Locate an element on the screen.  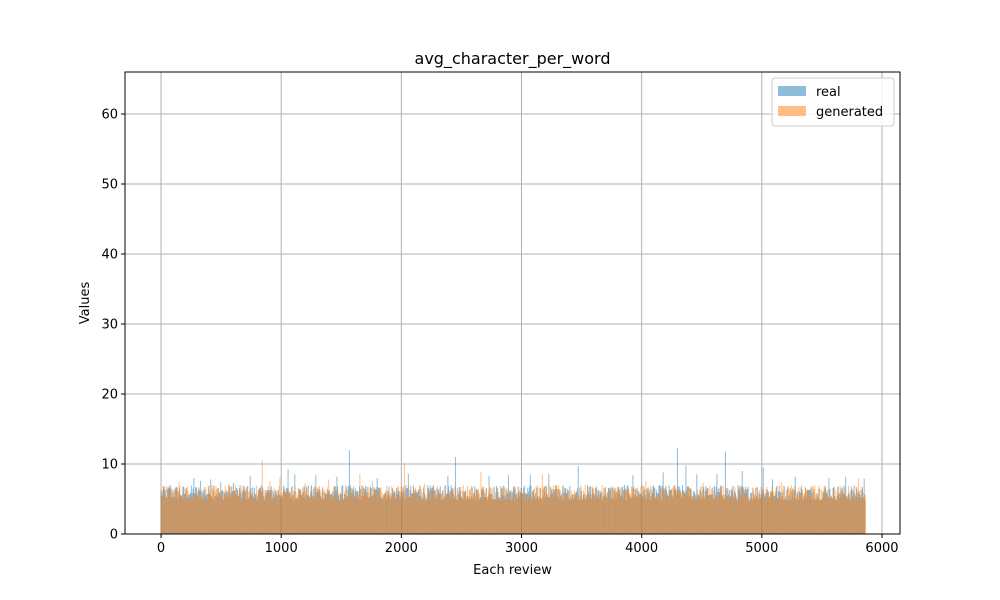
bar-real is located at coordinates (349, 492).